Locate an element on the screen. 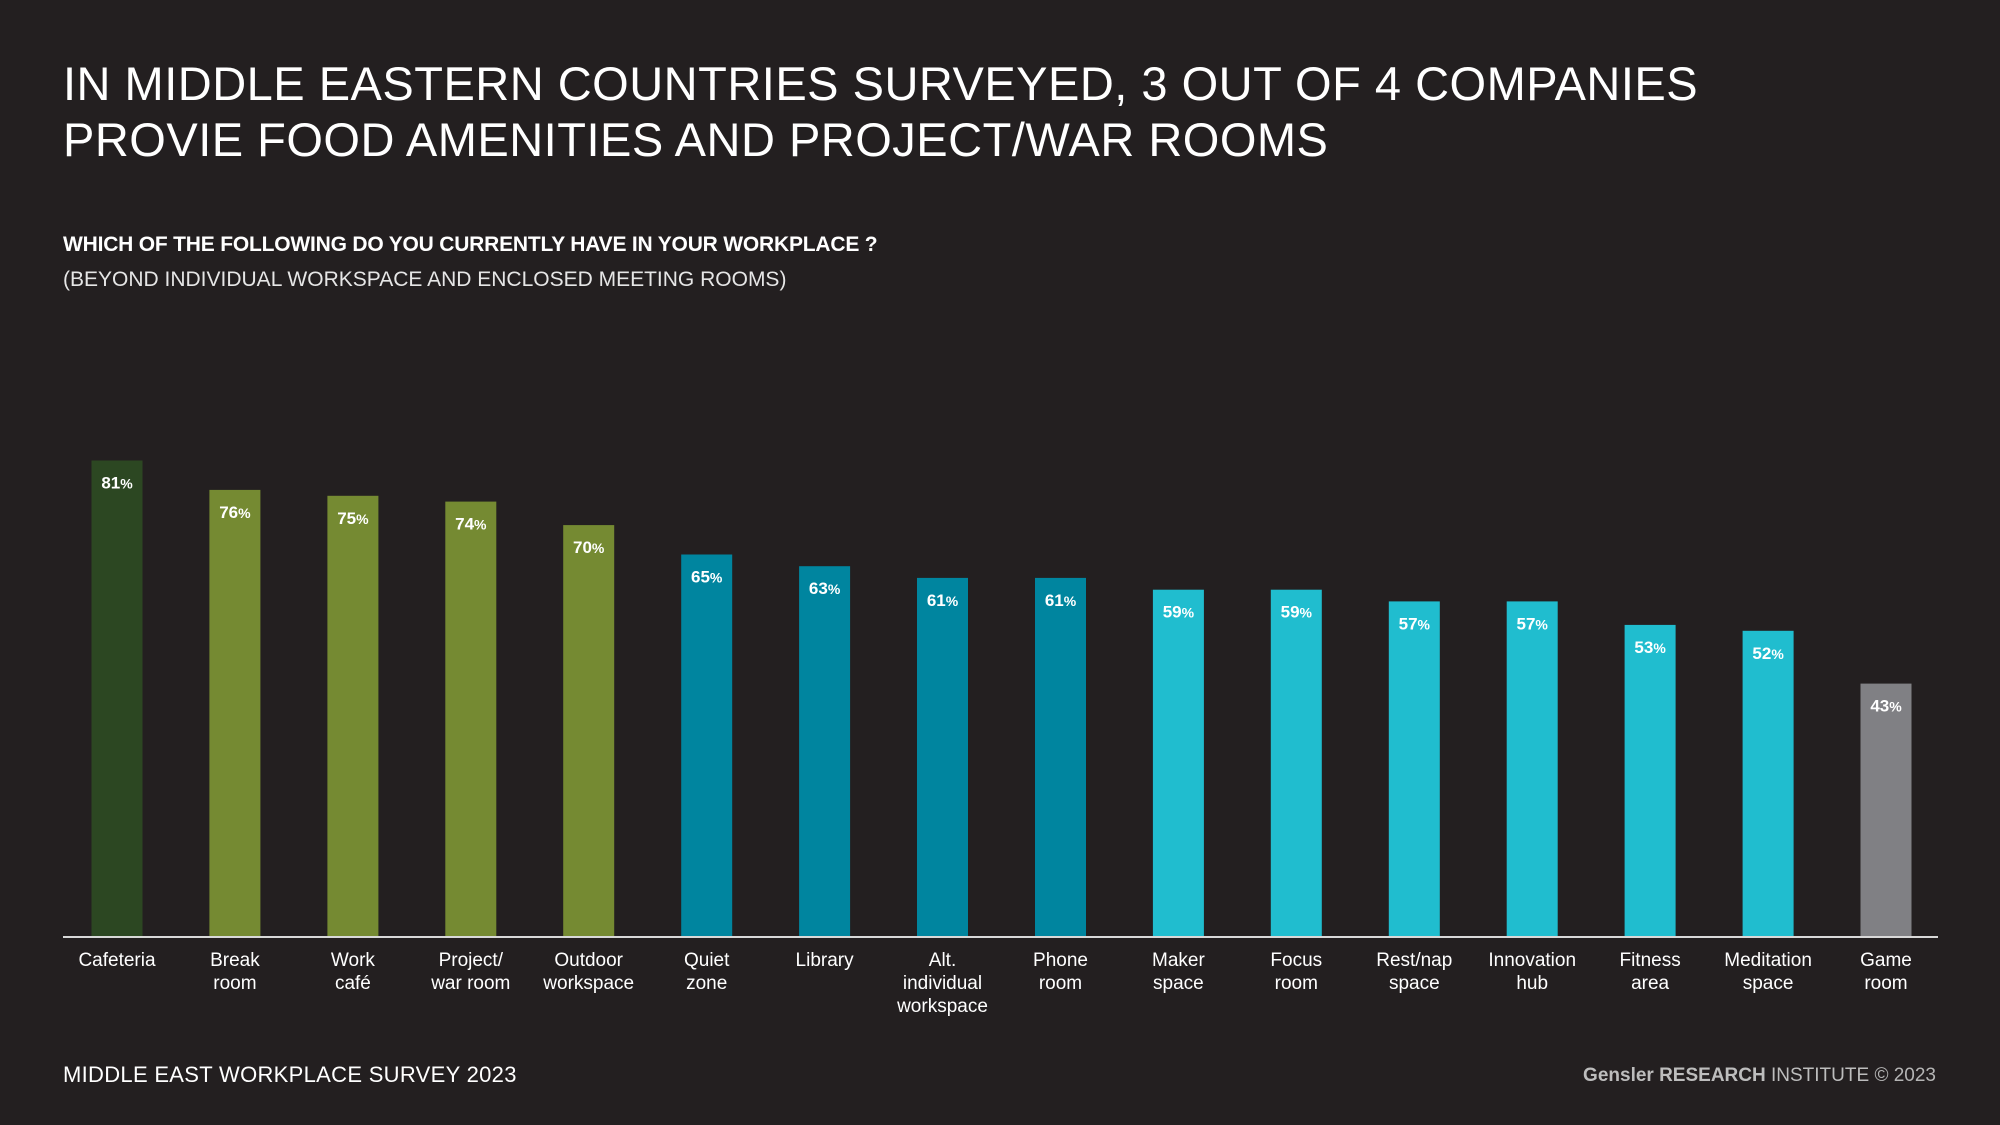 The width and height of the screenshot is (2000, 1125). institute-label: INSTITUTE is located at coordinates (1817, 1075).